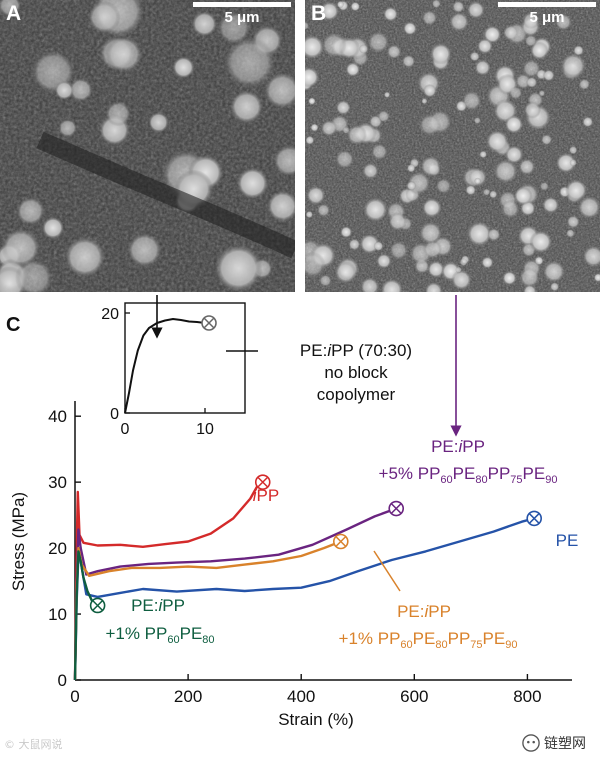 This screenshot has width=600, height=759. What do you see at coordinates (235, 594) in the screenshot?
I see `series-line-PE_iPP_5pct` at bounding box center [235, 594].